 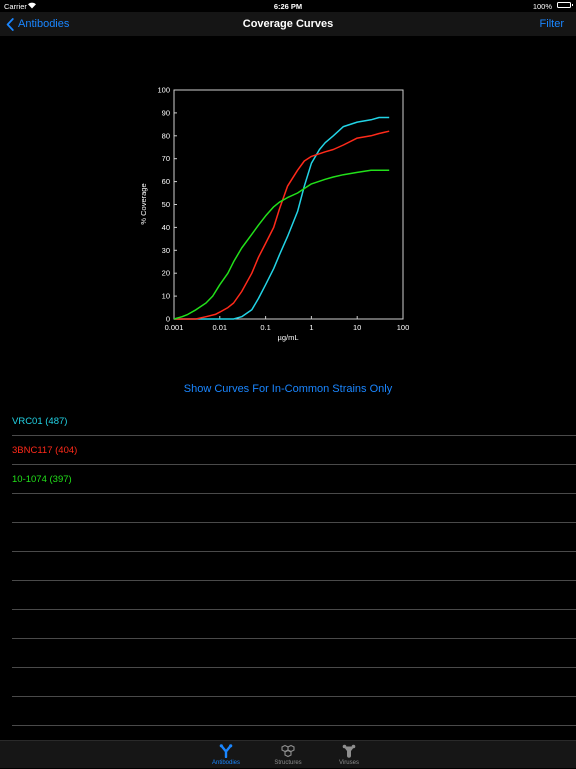 What do you see at coordinates (288, 763) in the screenshot?
I see `tab-label: Structures` at bounding box center [288, 763].